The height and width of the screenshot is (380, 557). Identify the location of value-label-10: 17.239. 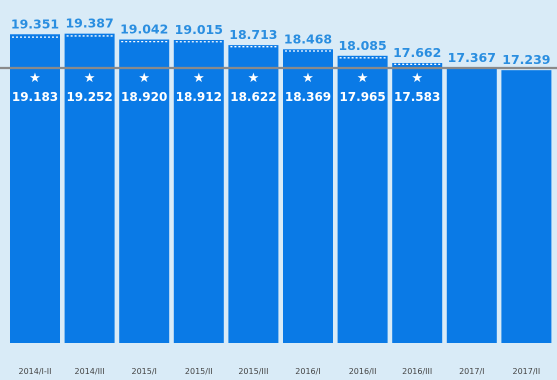
(526, 59).